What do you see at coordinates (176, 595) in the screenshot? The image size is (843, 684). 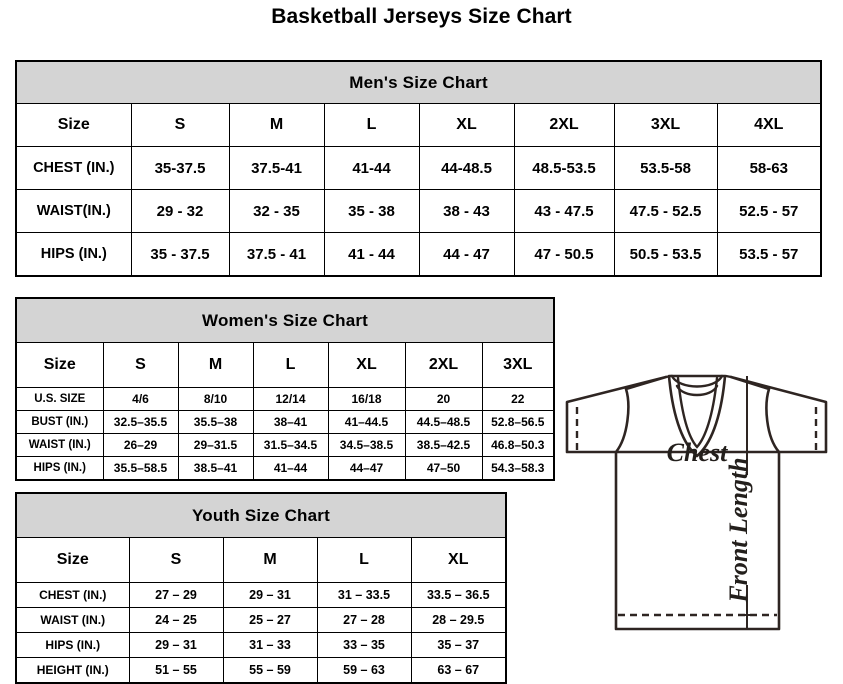 I see `youth-cell-chest-s: 27 – 29` at bounding box center [176, 595].